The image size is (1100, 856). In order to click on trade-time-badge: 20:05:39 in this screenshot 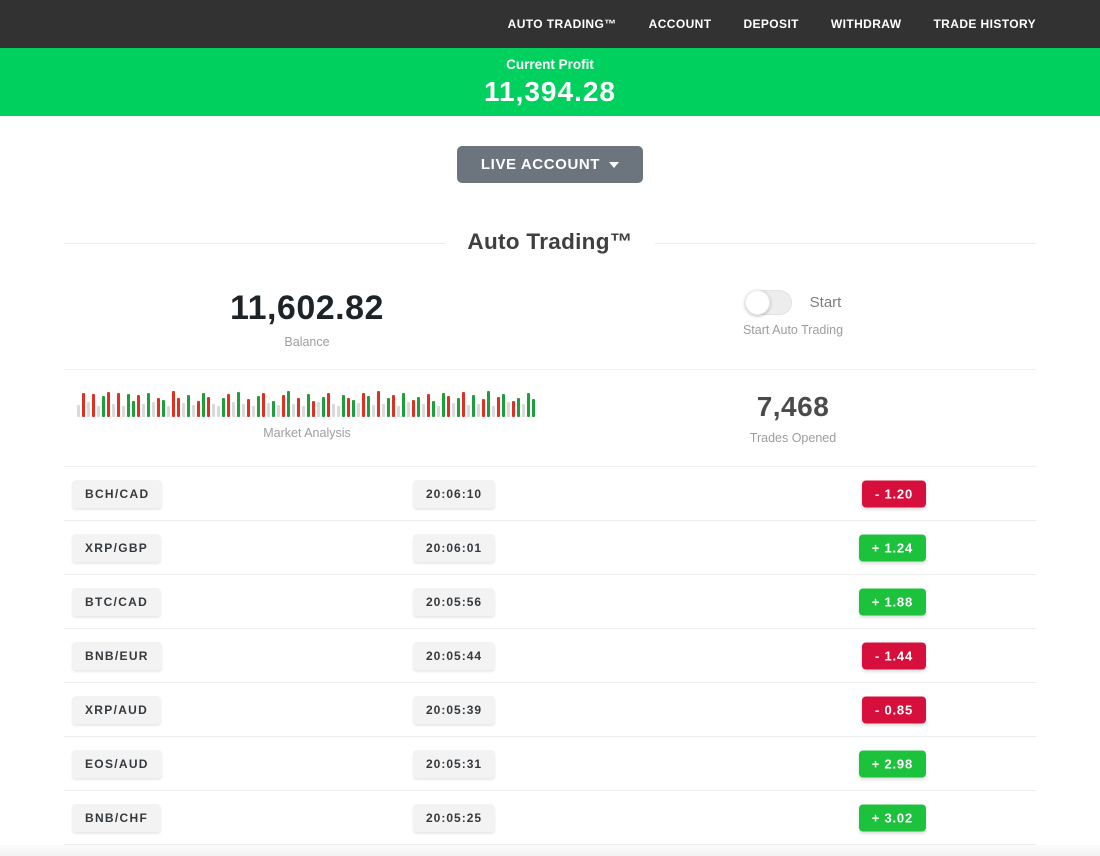, I will do `click(454, 709)`.